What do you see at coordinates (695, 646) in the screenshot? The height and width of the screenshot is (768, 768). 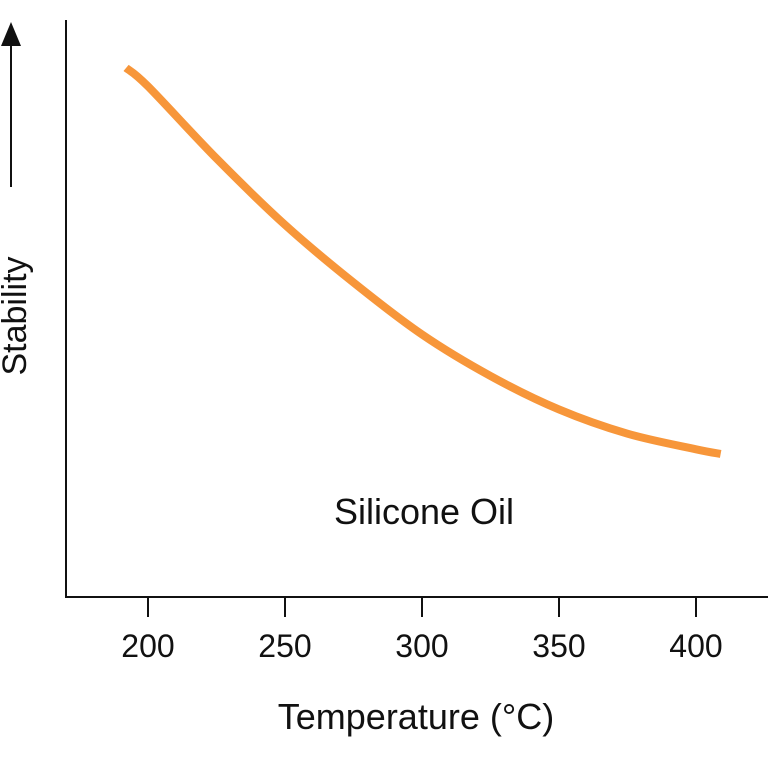 I see `x-tick-label: 400` at bounding box center [695, 646].